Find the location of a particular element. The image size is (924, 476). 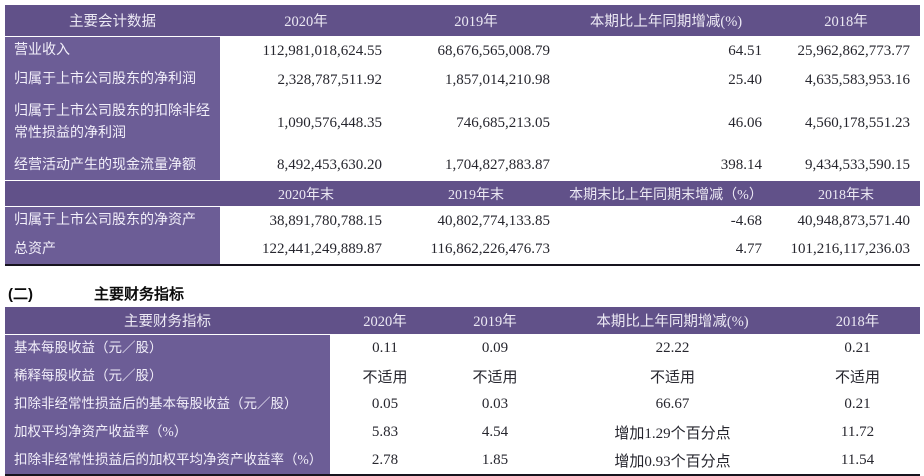

row-label: 扣除非经常性损益后的基本每股收益（元／股） is located at coordinates (167, 404).